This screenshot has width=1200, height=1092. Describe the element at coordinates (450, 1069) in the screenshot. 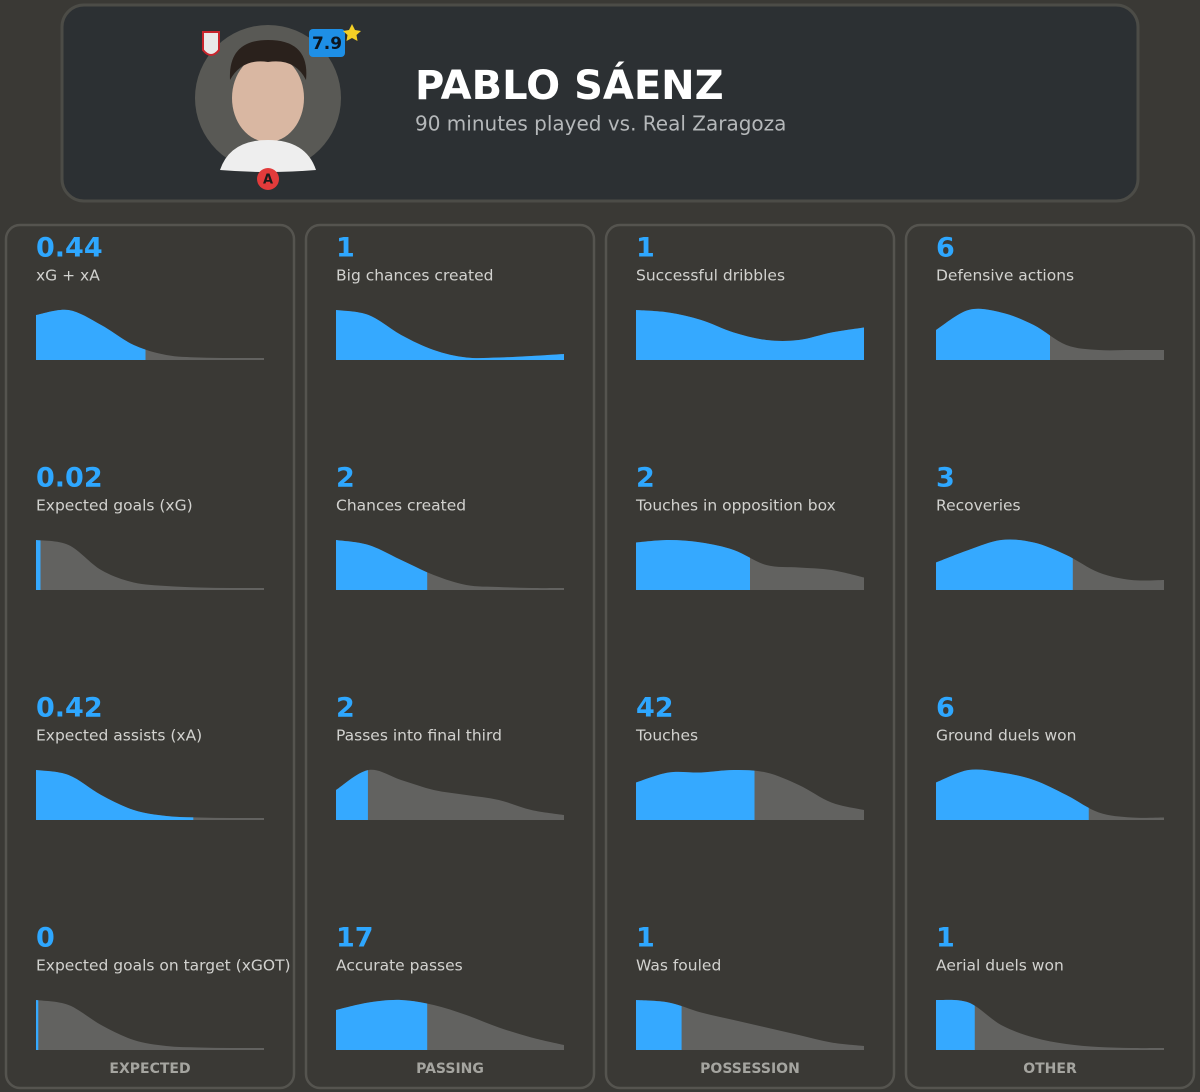

I see `column-title: PASSING` at that location.